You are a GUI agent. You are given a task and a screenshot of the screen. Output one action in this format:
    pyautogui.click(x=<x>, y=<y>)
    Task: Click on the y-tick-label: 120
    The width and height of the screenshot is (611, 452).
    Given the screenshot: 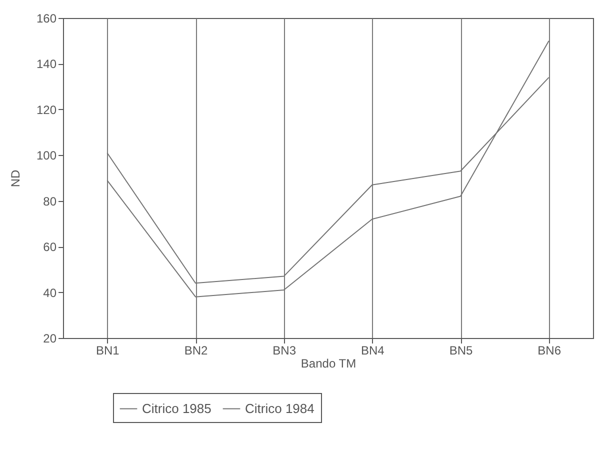 What is the action you would take?
    pyautogui.click(x=46, y=109)
    